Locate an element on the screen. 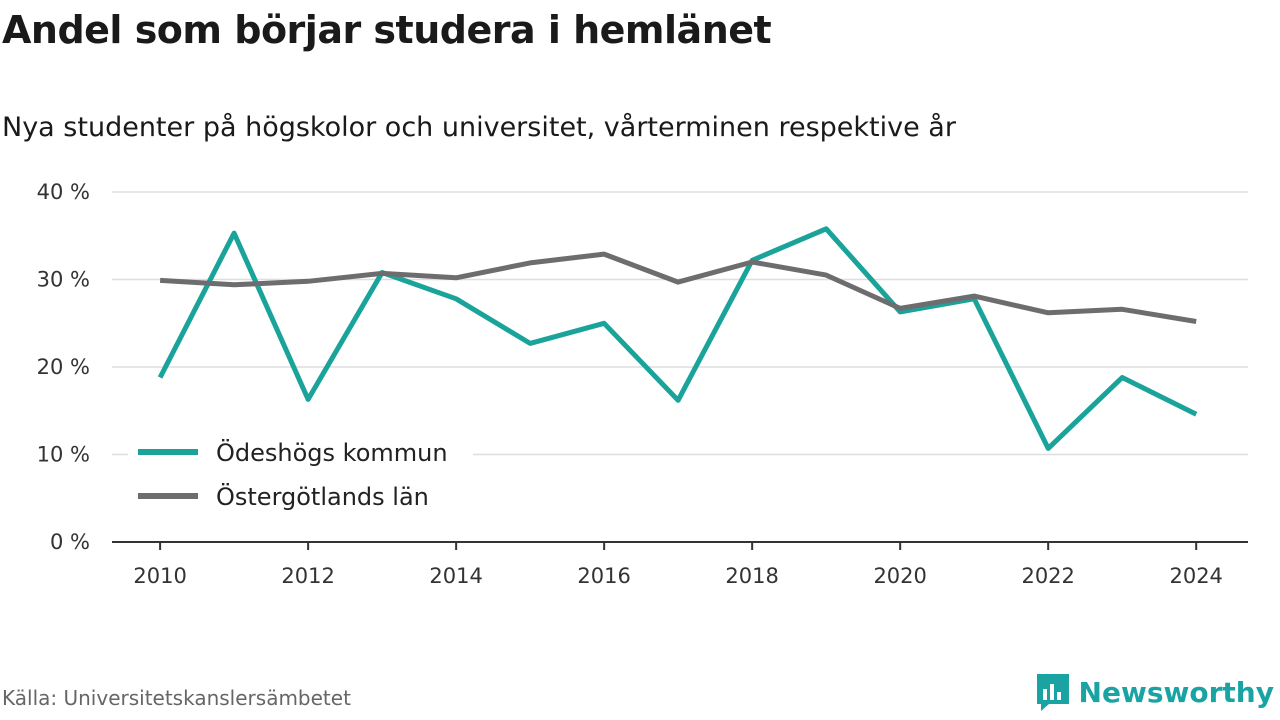  y-tick-label: 20 % is located at coordinates (63, 367).